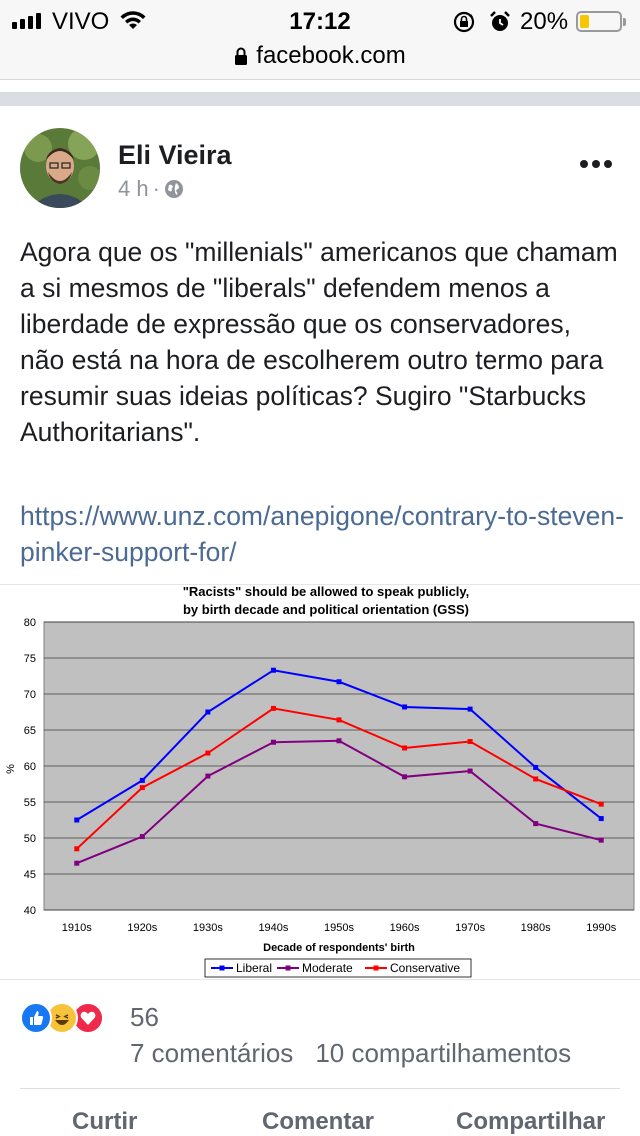  Describe the element at coordinates (26, 21) in the screenshot. I see `signal-icon` at that location.